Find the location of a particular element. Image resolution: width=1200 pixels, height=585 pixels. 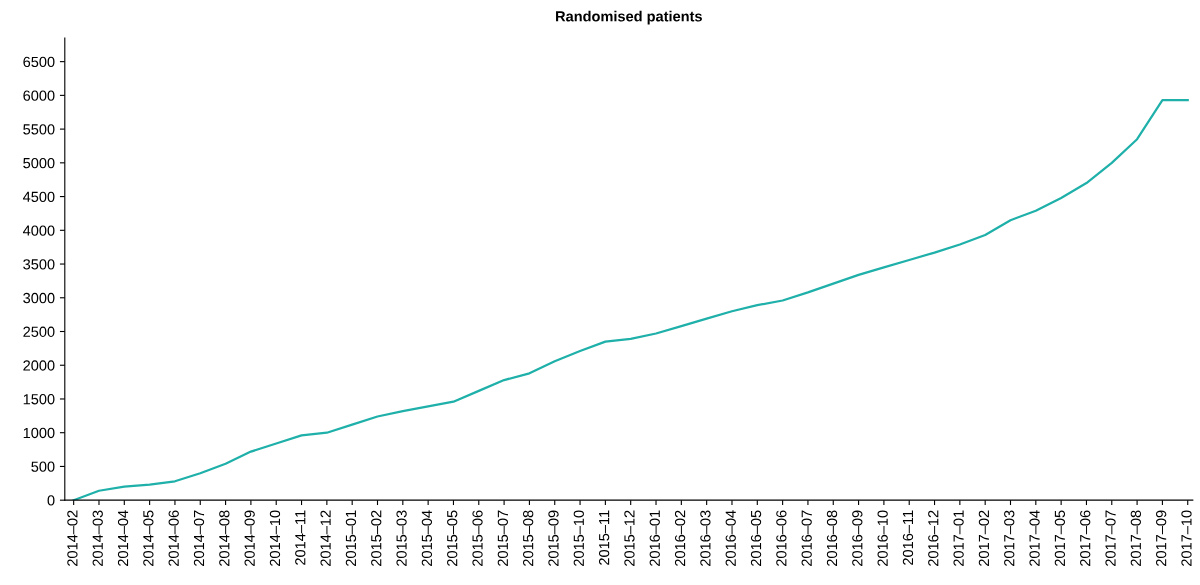

x-tick-label: 2015–04 is located at coordinates (427, 538).